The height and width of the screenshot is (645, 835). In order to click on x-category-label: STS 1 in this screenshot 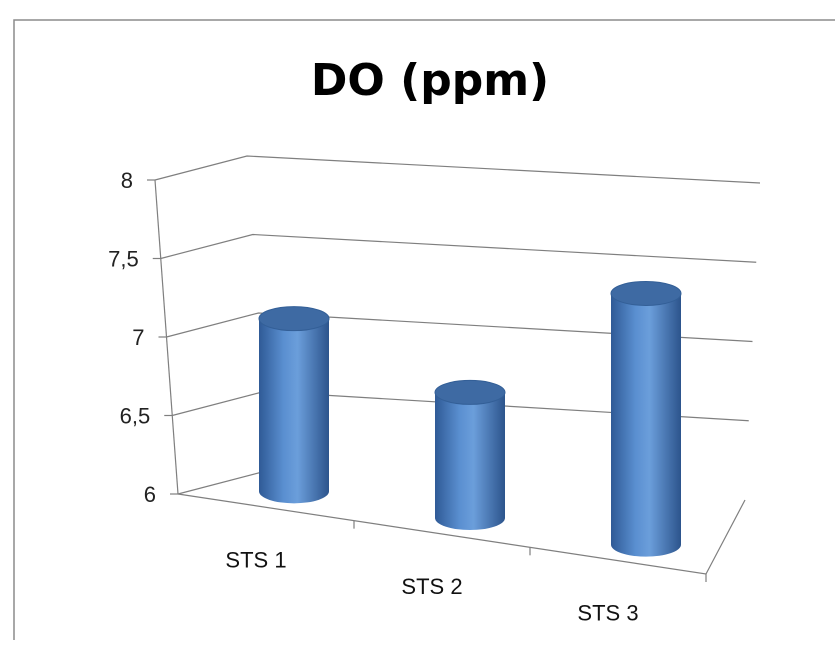, I will do `click(255, 559)`.